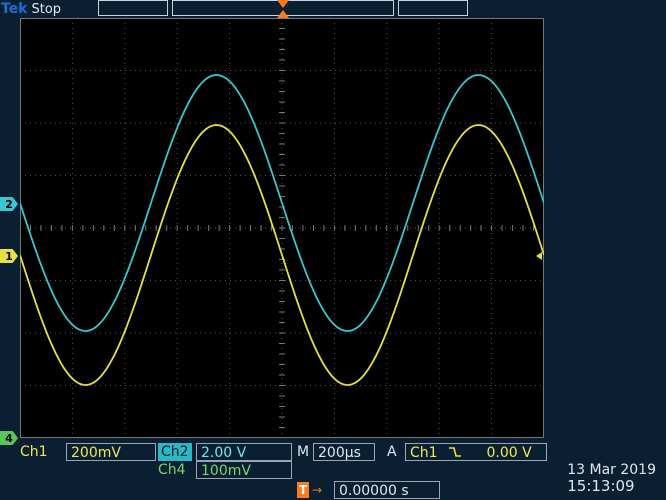 The image size is (666, 500). I want to click on ch2-ground-marker: 2, so click(9, 204).